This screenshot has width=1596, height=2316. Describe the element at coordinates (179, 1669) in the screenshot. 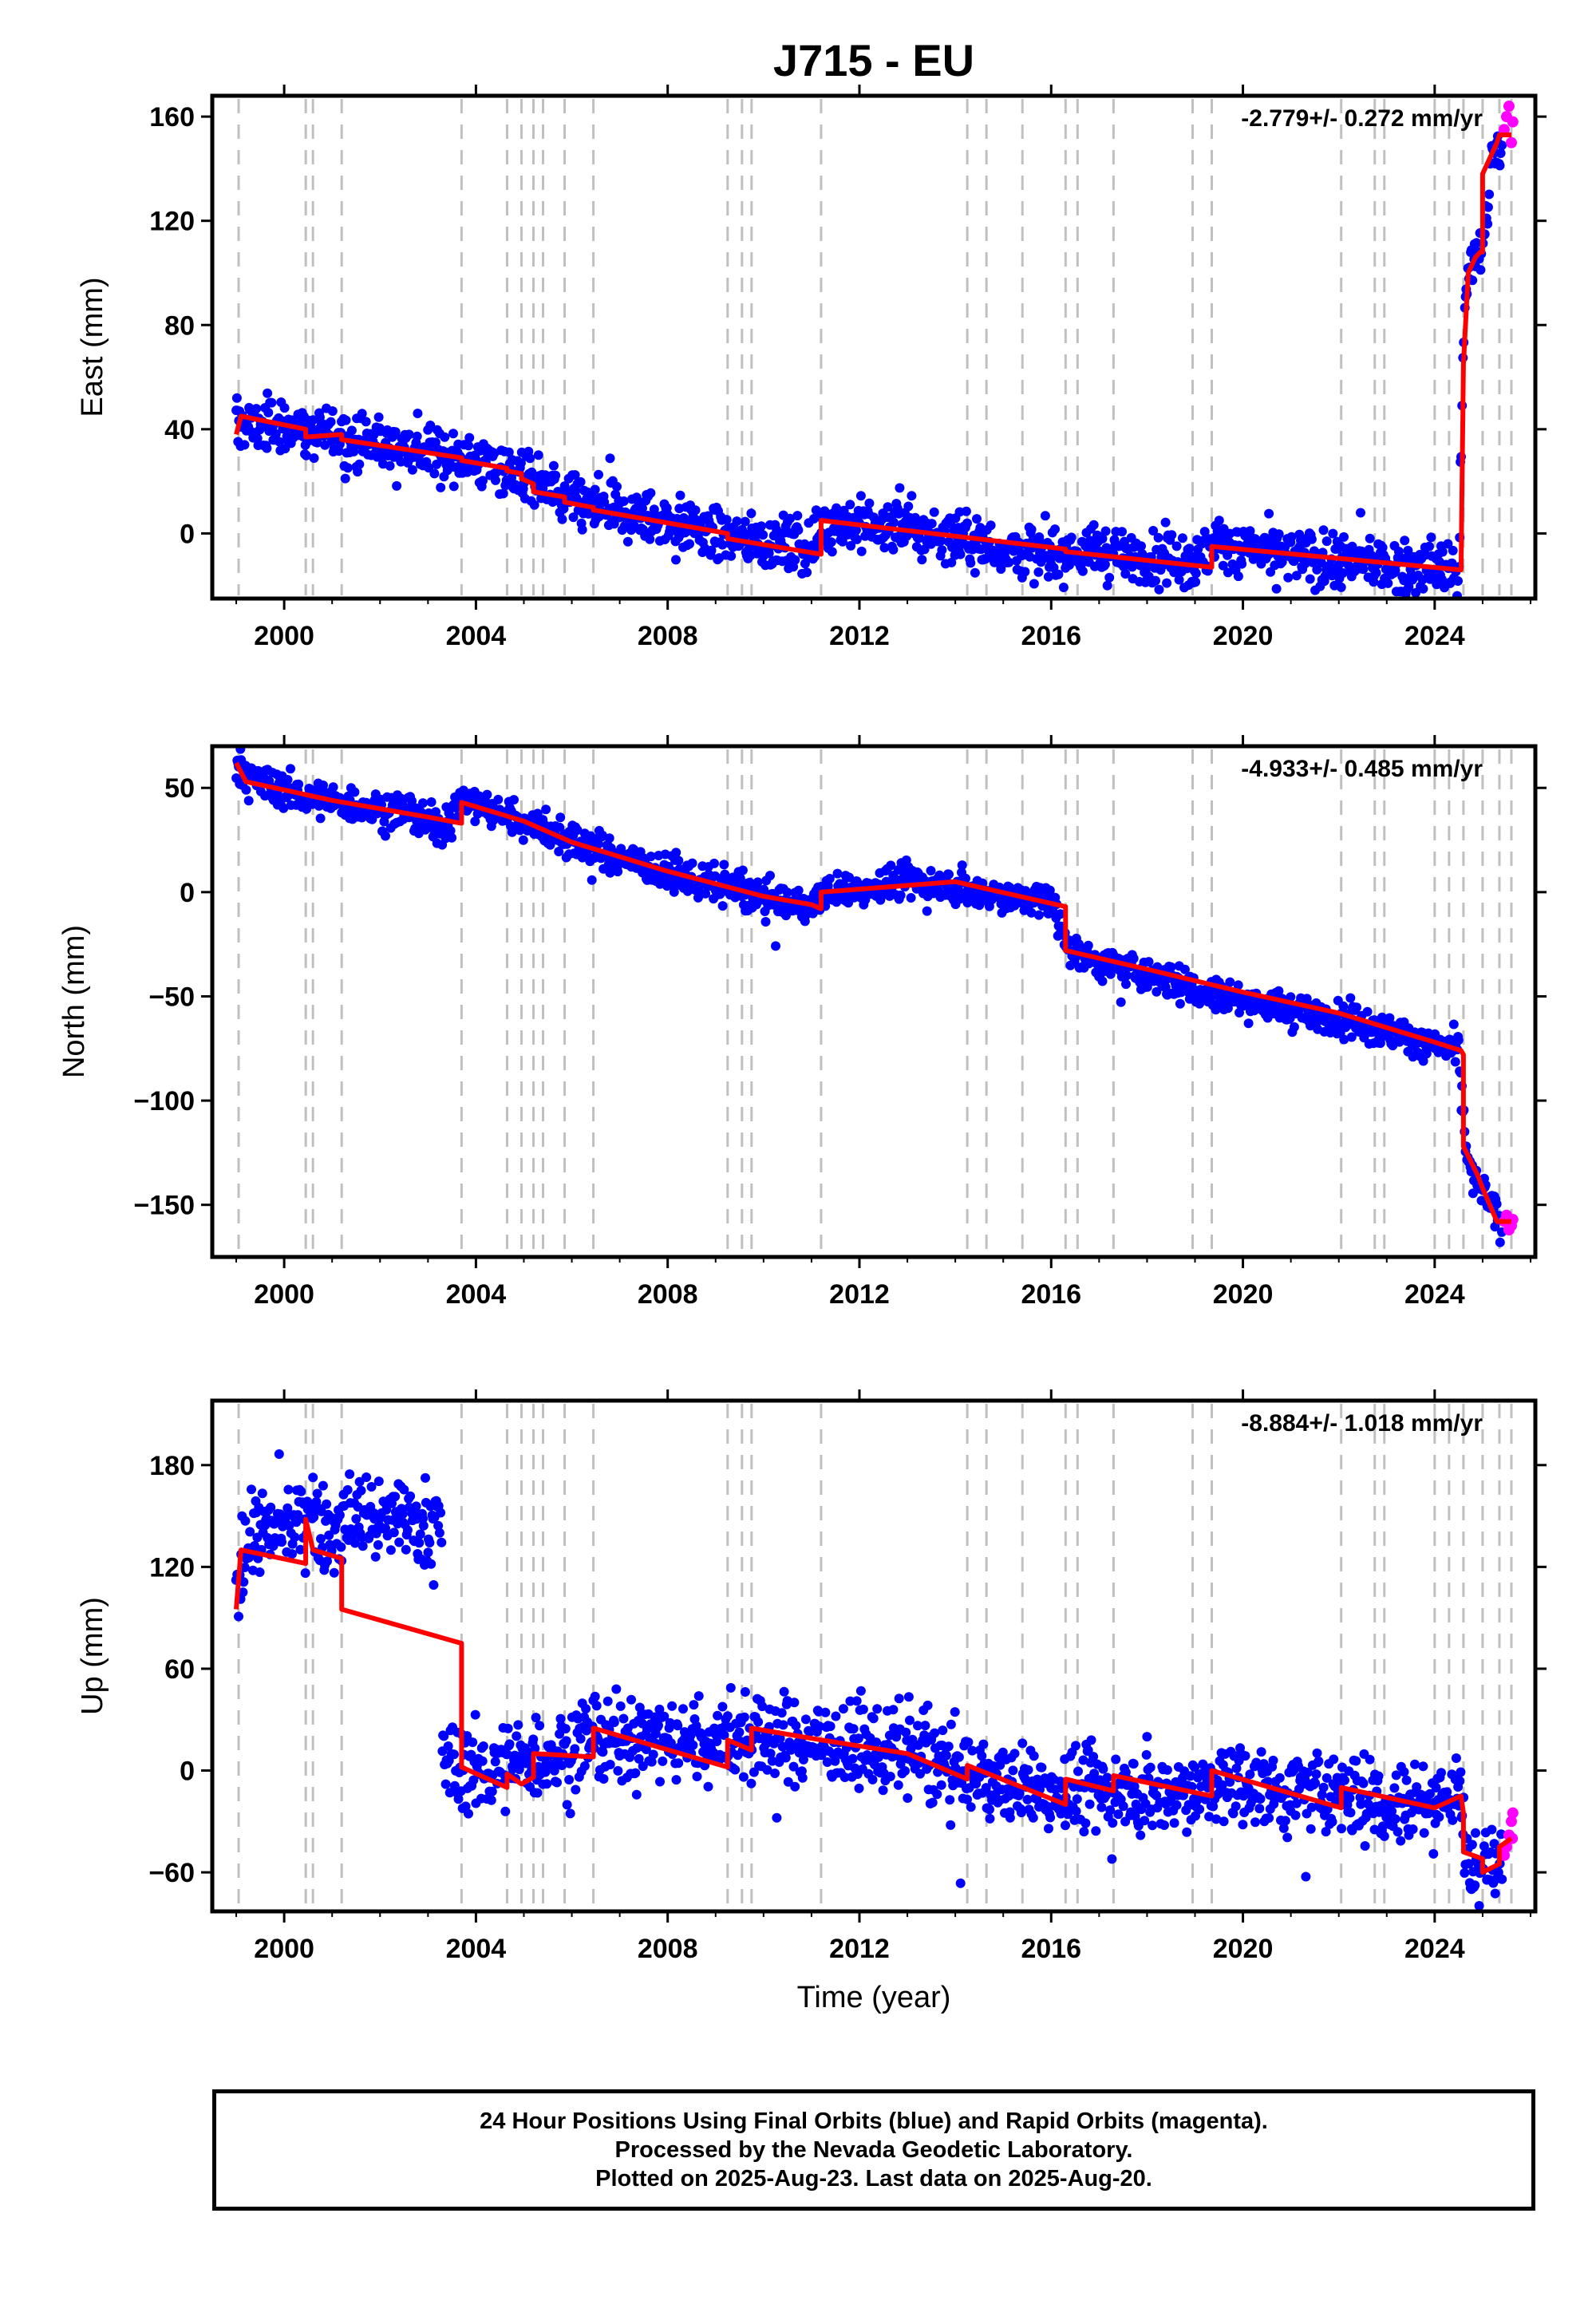

I see `y-tick-label: 60` at that location.